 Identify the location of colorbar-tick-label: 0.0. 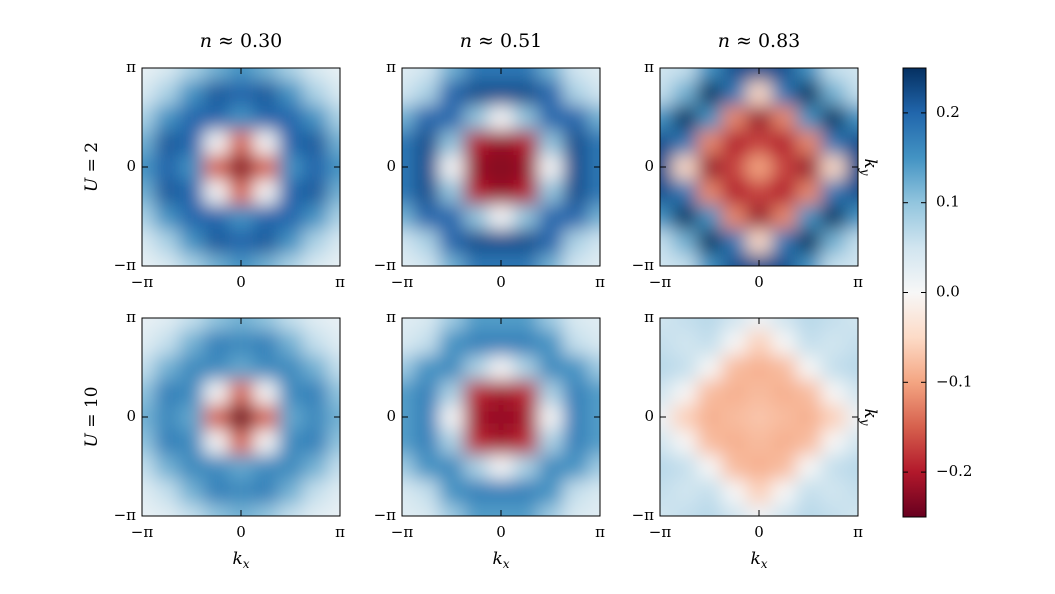
(948, 292).